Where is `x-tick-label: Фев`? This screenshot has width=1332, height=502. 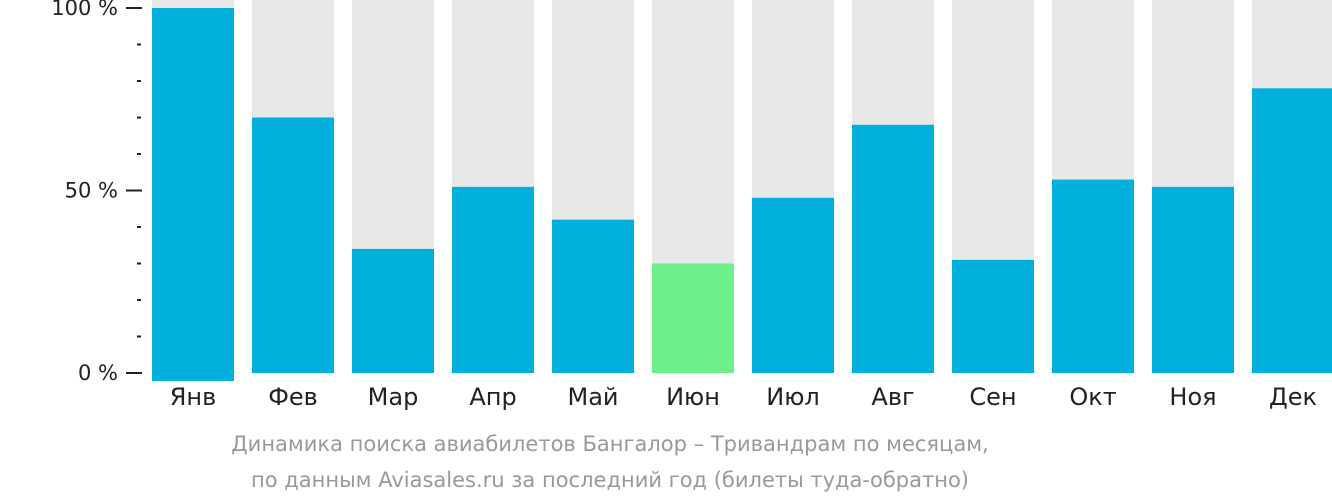
x-tick-label: Фев is located at coordinates (293, 397).